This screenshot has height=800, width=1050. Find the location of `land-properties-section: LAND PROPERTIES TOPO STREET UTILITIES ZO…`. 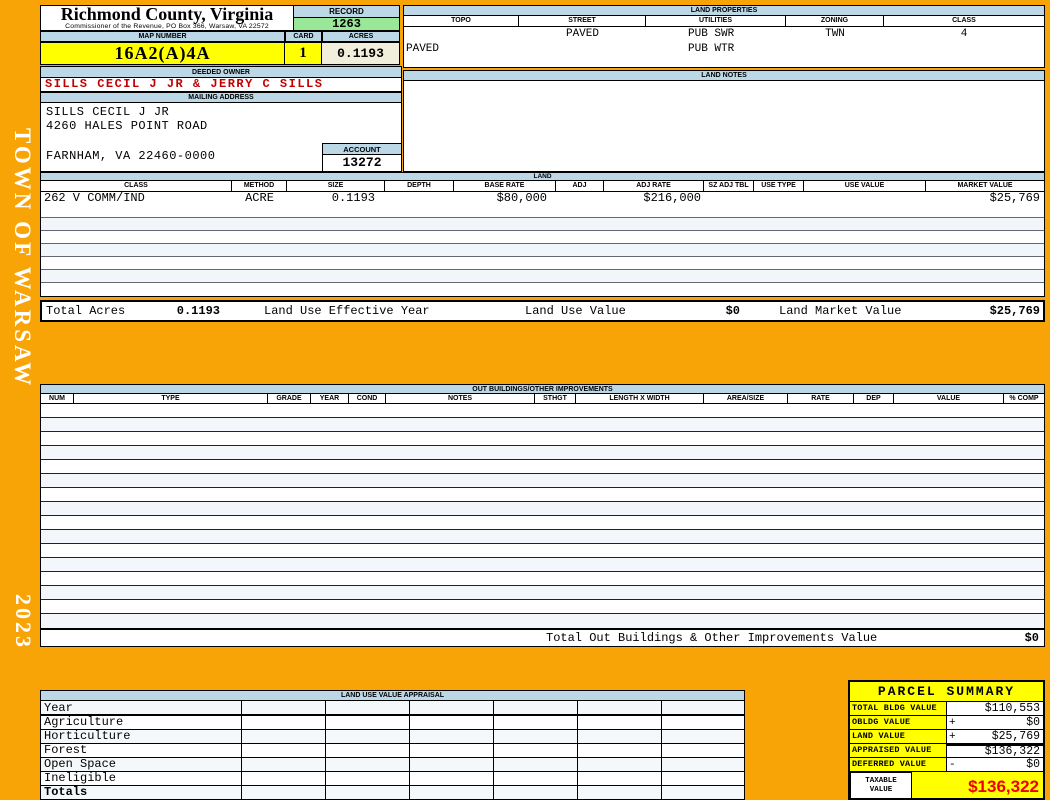

land-properties-section: LAND PROPERTIES TOPO STREET UTILITIES ZO… is located at coordinates (724, 36).